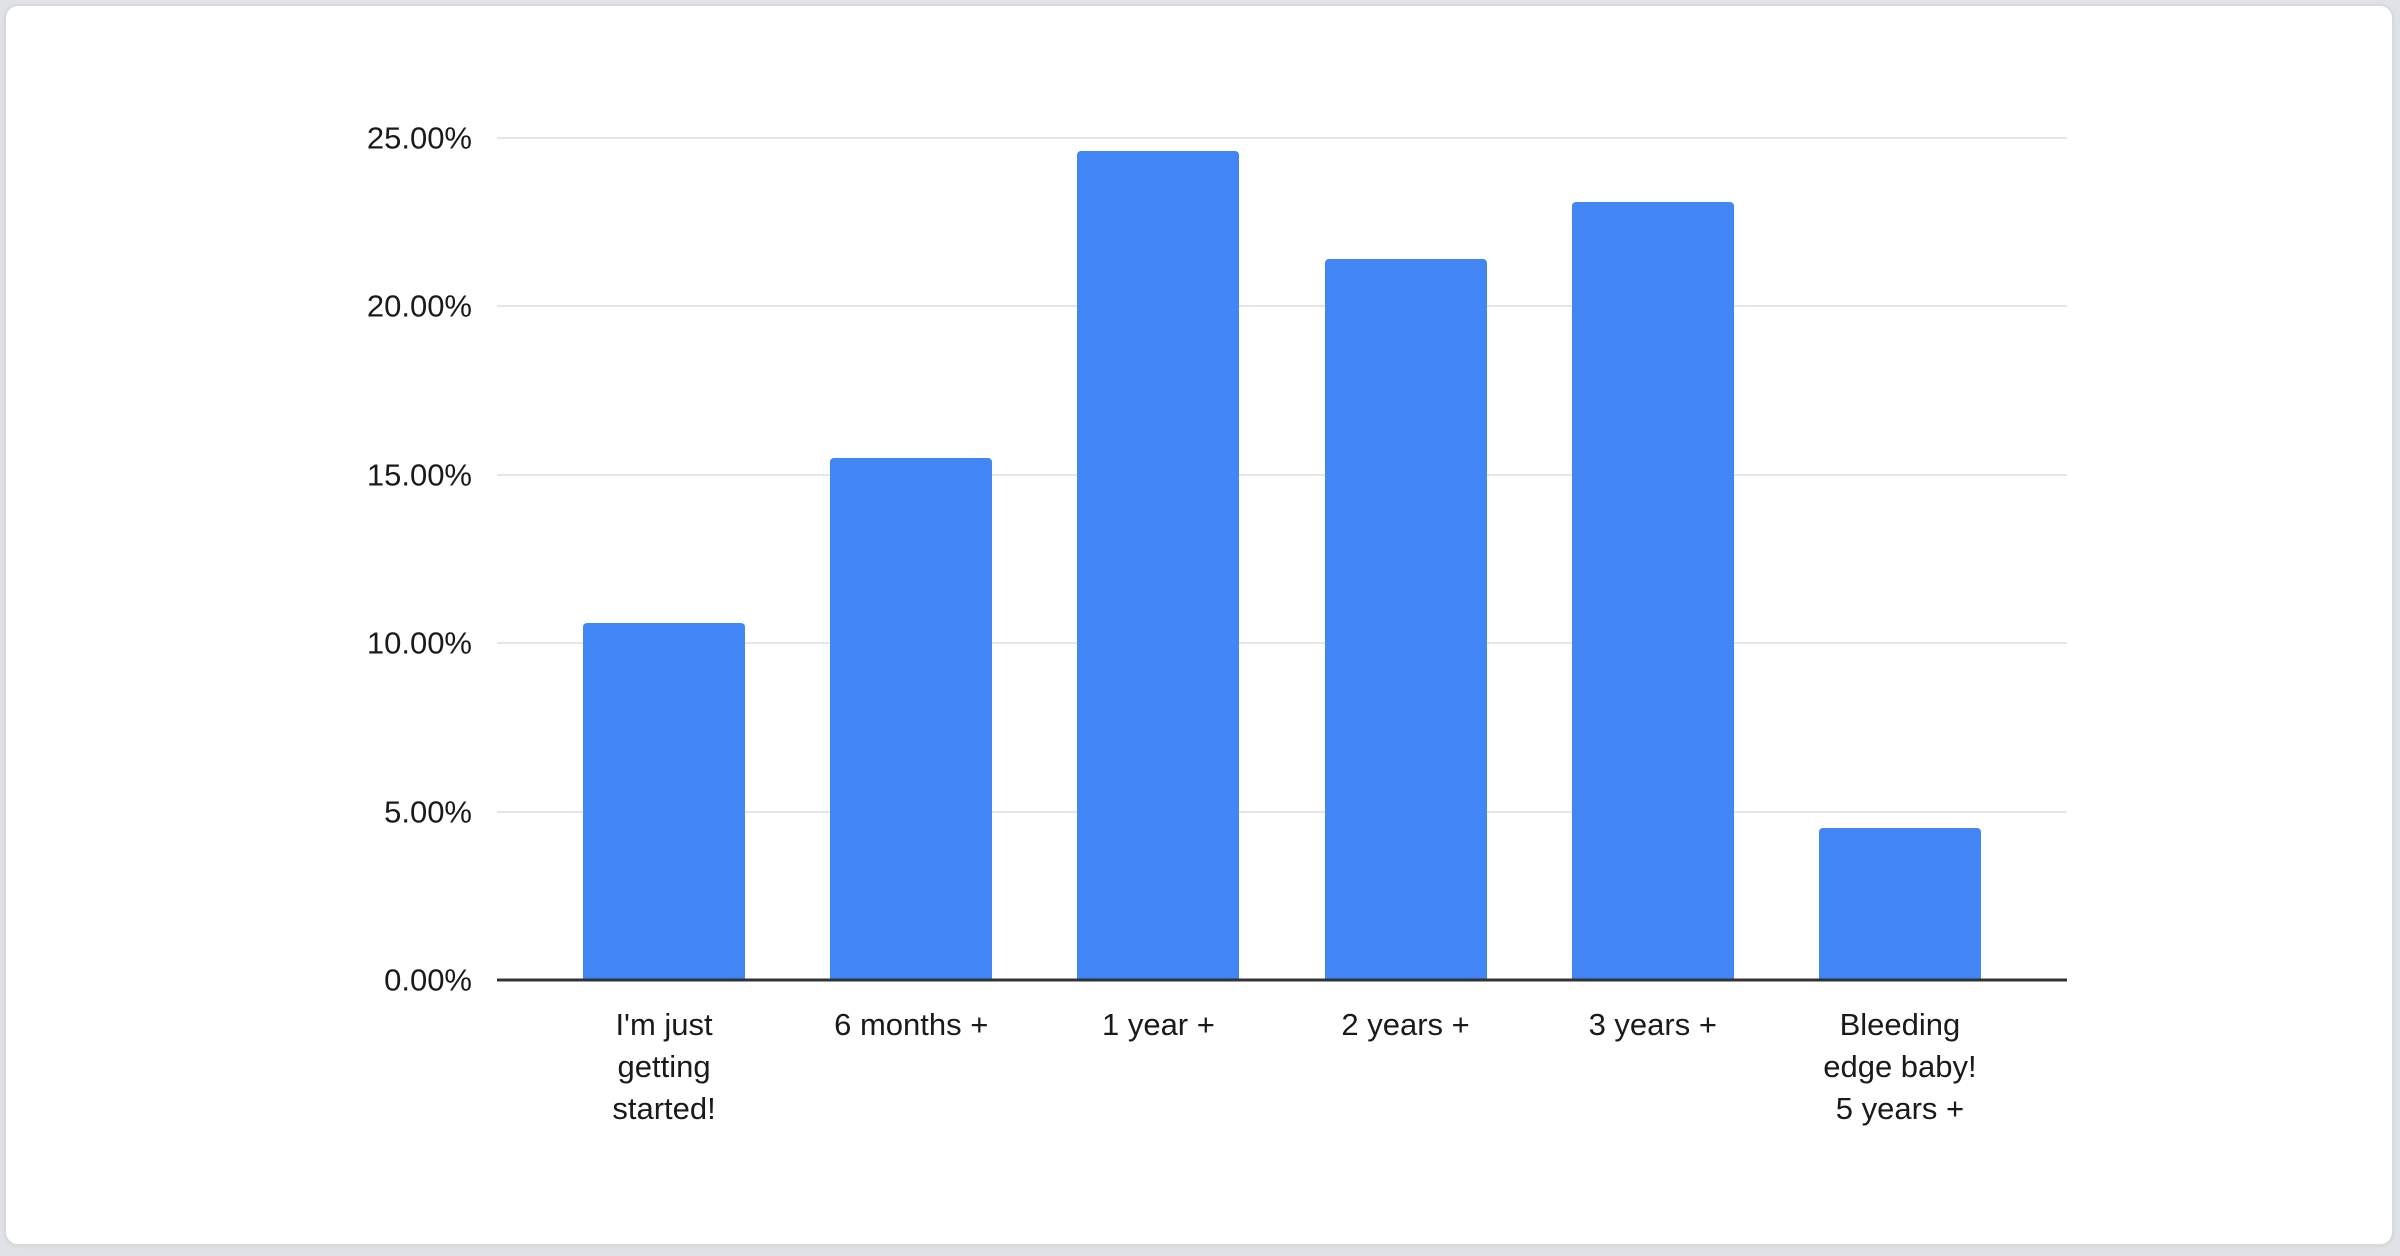 The height and width of the screenshot is (1256, 2400). I want to click on x-category-label-line: getting, so click(664, 1066).